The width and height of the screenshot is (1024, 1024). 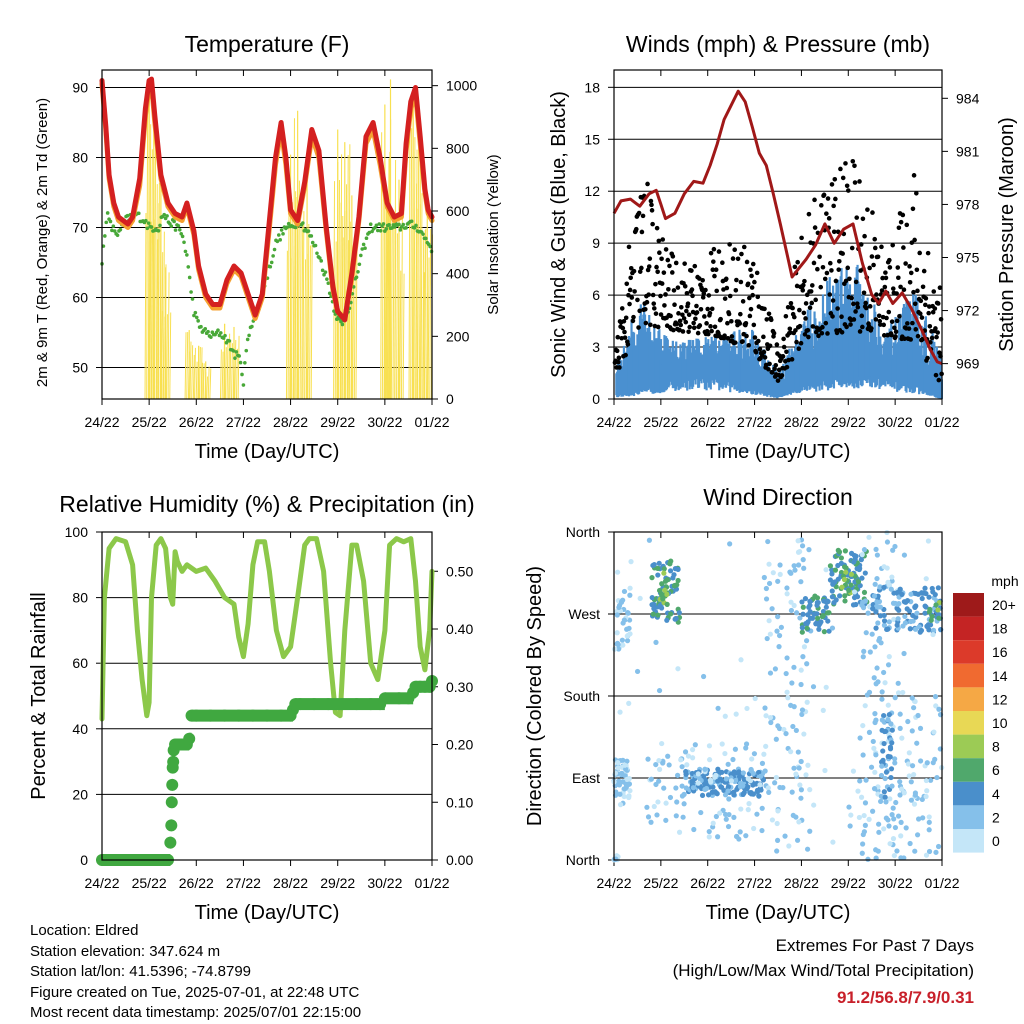 I want to click on y-right-tick-label: 0.30, so click(x=459, y=687).